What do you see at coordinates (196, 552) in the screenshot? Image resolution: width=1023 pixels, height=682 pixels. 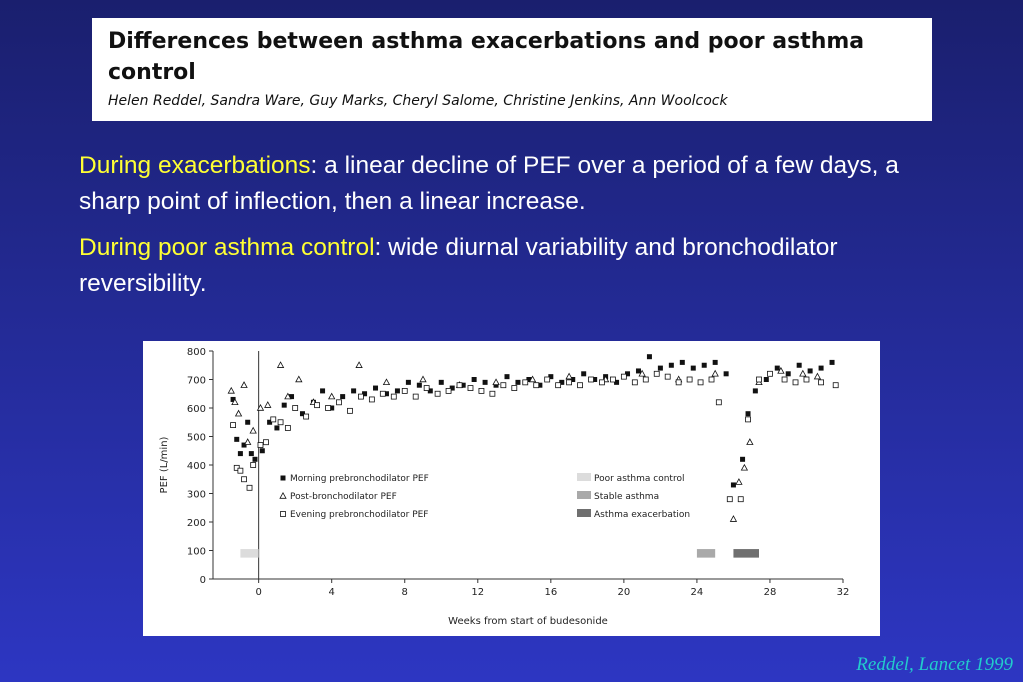 I see `y-tick-label: 100` at bounding box center [196, 552].